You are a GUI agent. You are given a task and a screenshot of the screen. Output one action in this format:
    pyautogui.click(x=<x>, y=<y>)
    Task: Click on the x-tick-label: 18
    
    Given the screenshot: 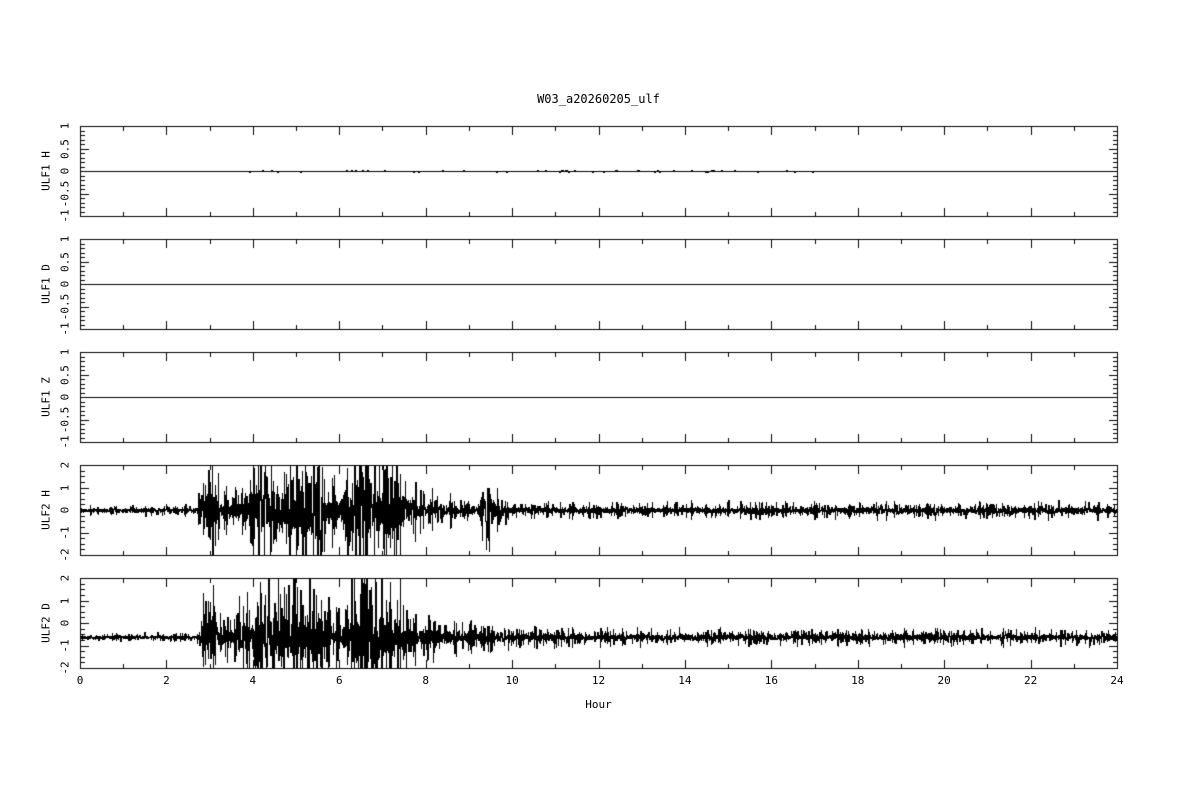 What is the action you would take?
    pyautogui.click(x=858, y=680)
    